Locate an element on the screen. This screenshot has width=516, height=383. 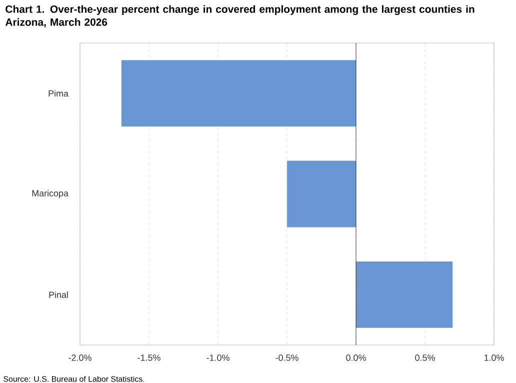
x-tick-label: 0.0% is located at coordinates (356, 357).